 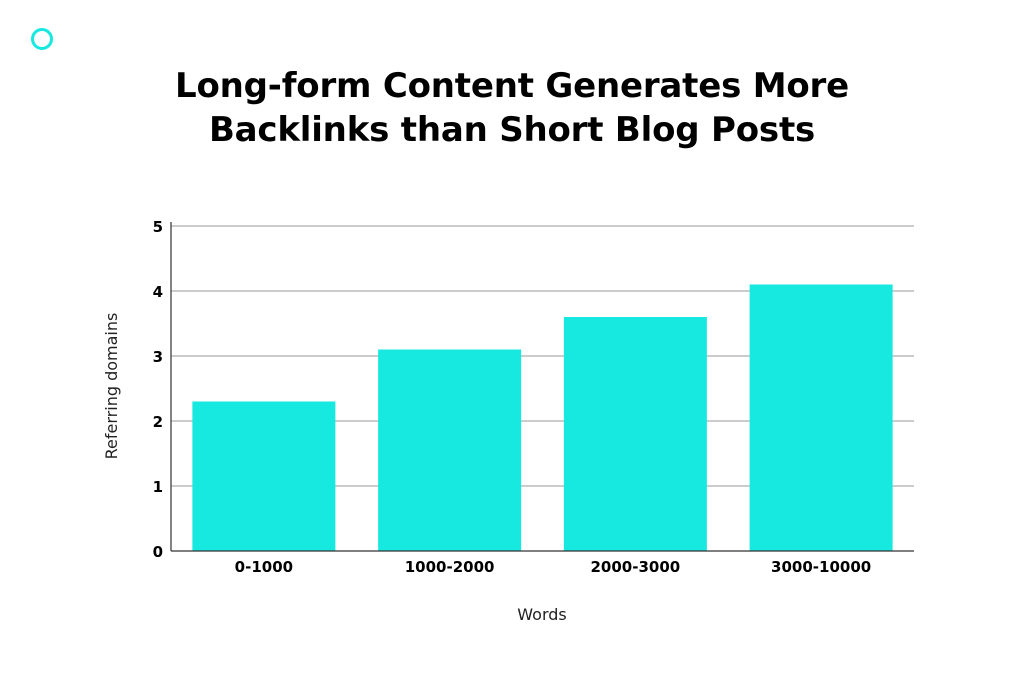 What do you see at coordinates (42, 39) in the screenshot?
I see `circle-ring-icon` at bounding box center [42, 39].